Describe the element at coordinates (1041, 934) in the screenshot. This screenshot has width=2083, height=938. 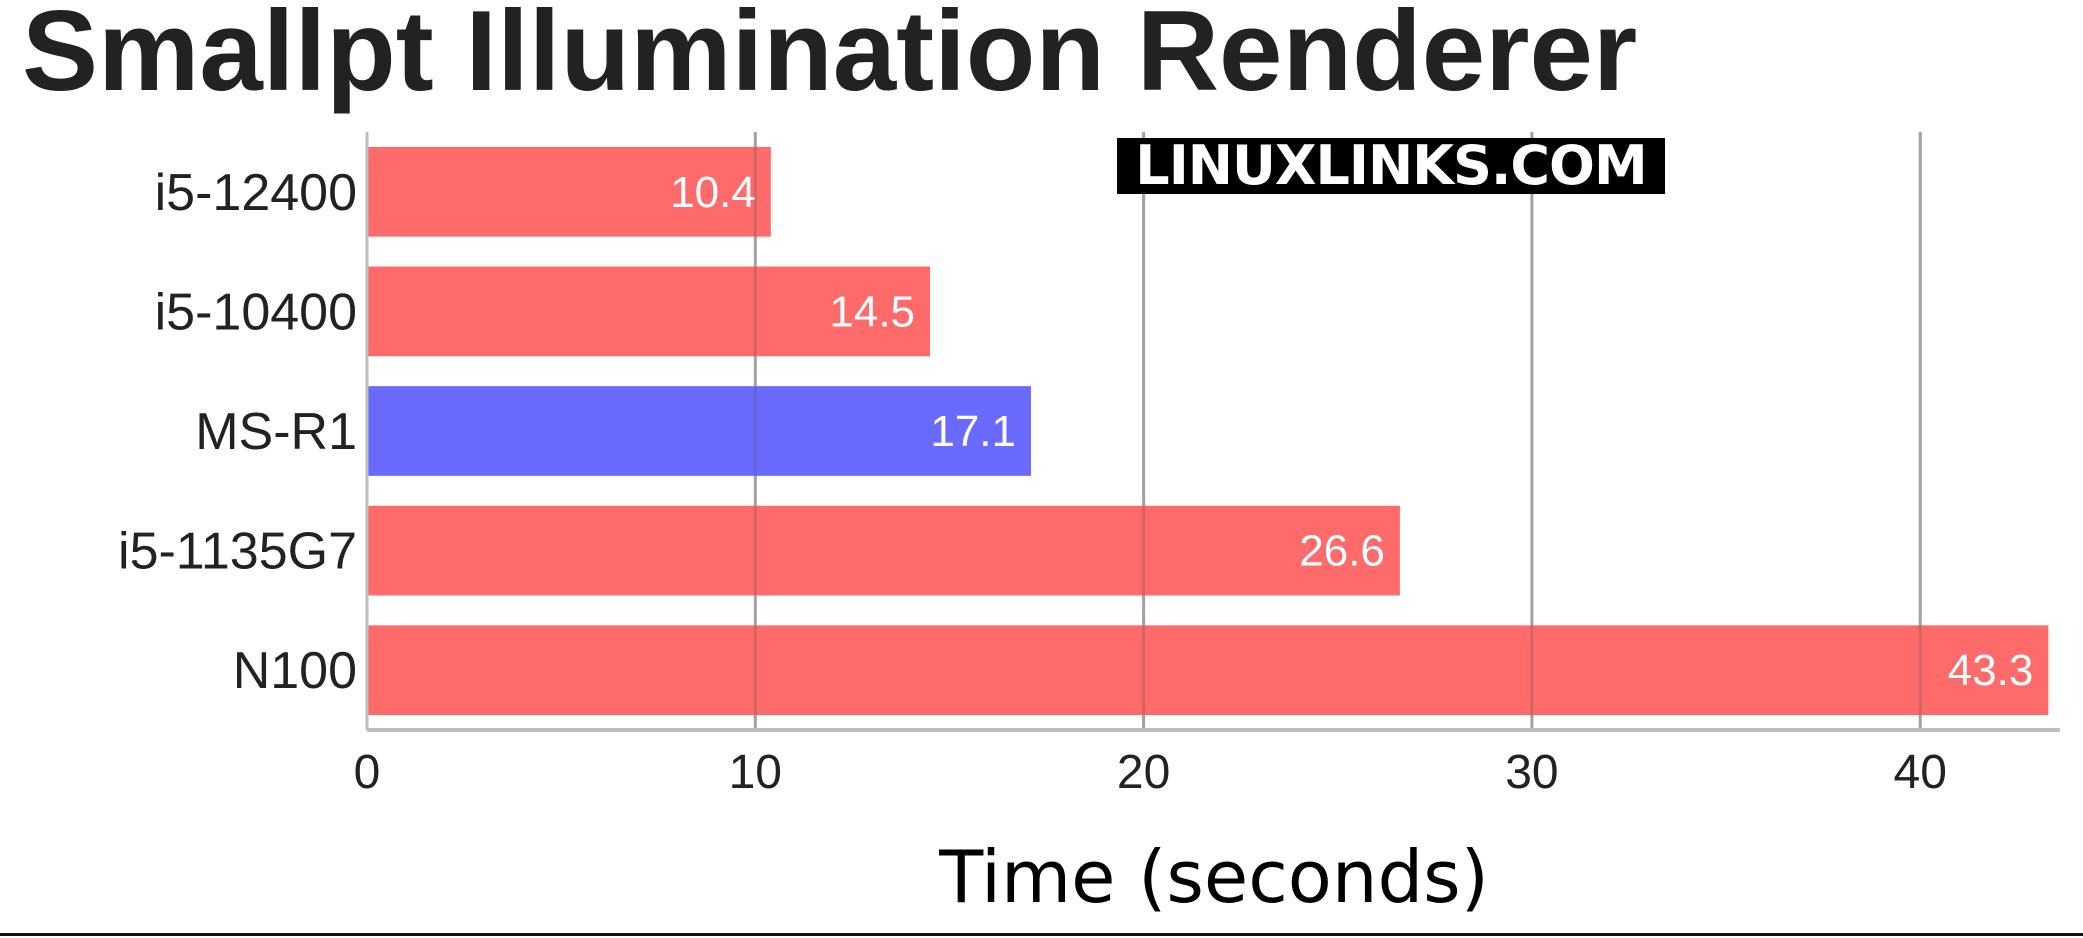
I see `bottom-rule` at that location.